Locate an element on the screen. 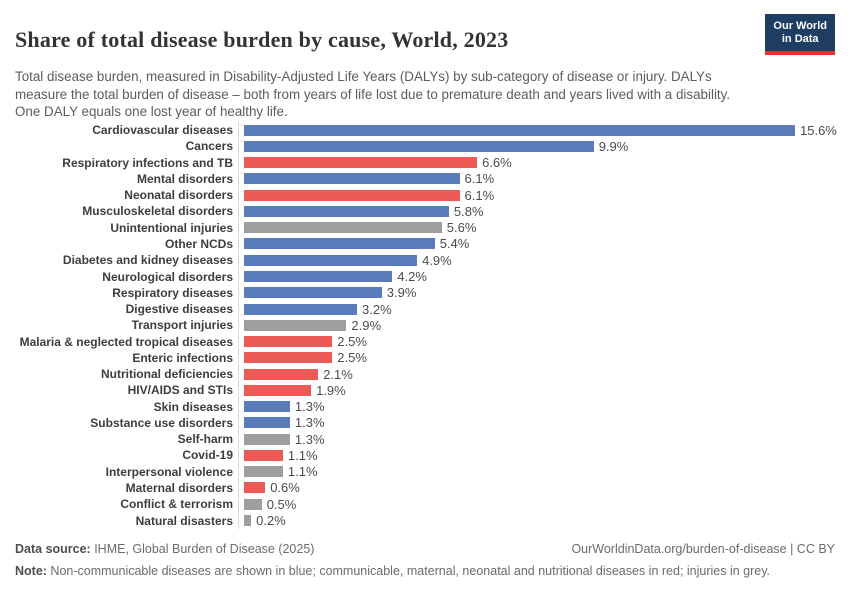 The image size is (850, 600). bar-row: Mental disorders 6.1% is located at coordinates (432, 179).